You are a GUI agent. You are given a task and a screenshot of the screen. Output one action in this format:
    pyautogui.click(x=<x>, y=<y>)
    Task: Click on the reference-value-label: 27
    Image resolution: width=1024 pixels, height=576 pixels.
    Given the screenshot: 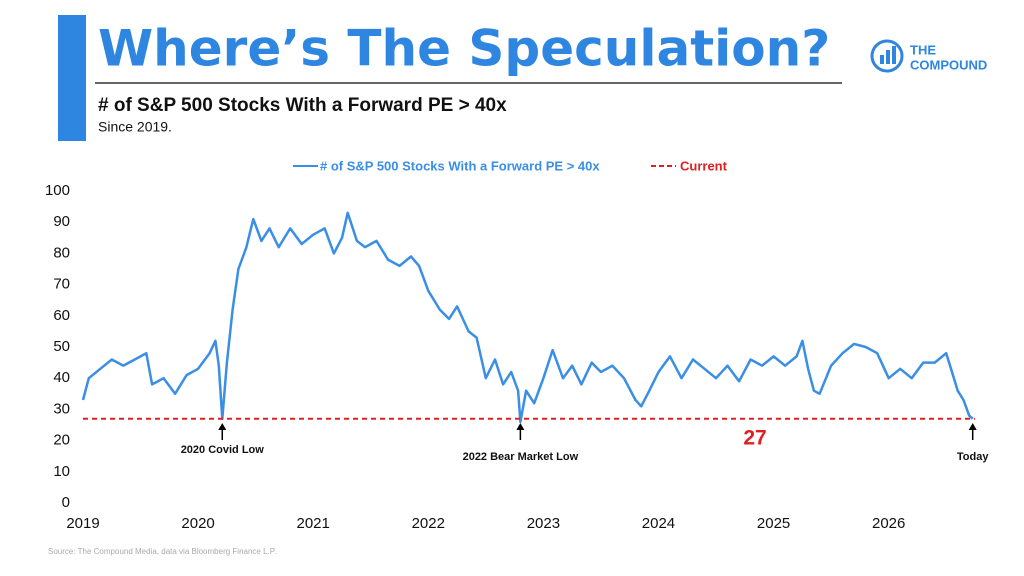 What is the action you would take?
    pyautogui.click(x=754, y=438)
    